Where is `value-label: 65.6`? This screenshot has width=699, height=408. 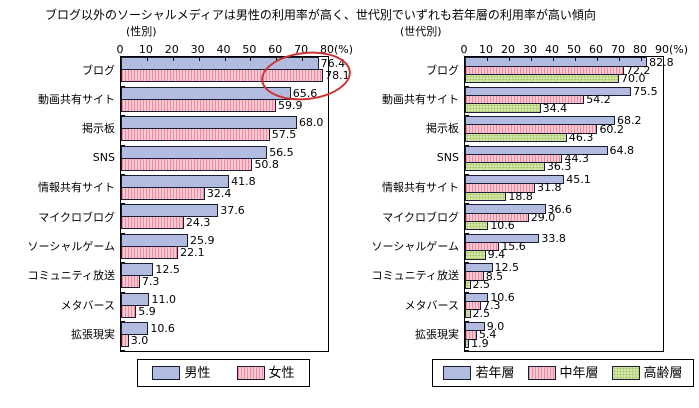
value-label: 65.6 is located at coordinates (305, 93).